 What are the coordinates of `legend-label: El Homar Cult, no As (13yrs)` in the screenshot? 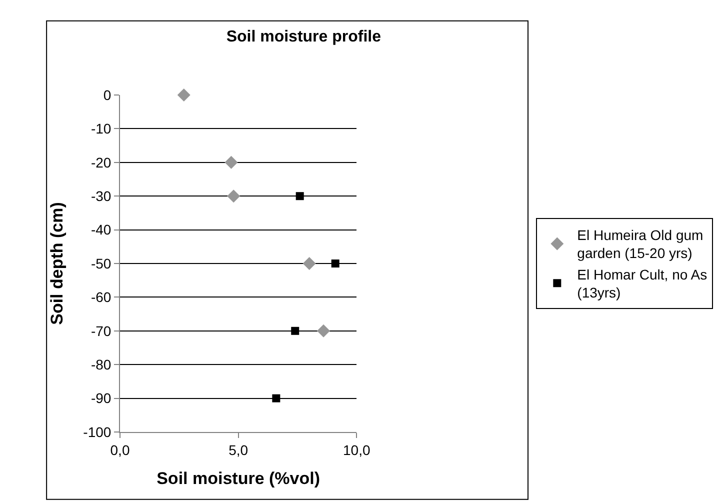 It's located at (642, 283).